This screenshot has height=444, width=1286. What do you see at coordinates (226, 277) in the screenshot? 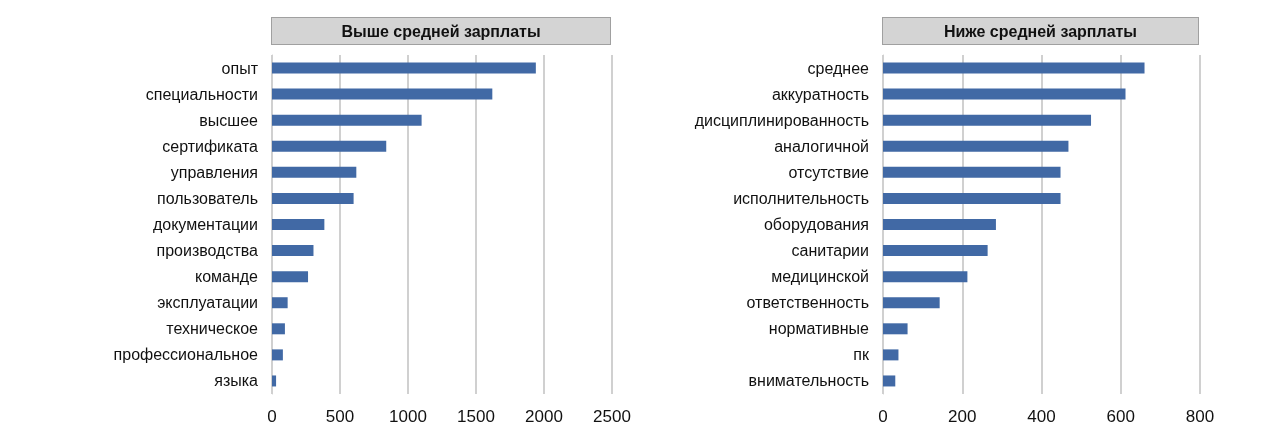
I see `y-tick-label: команде` at bounding box center [226, 277].